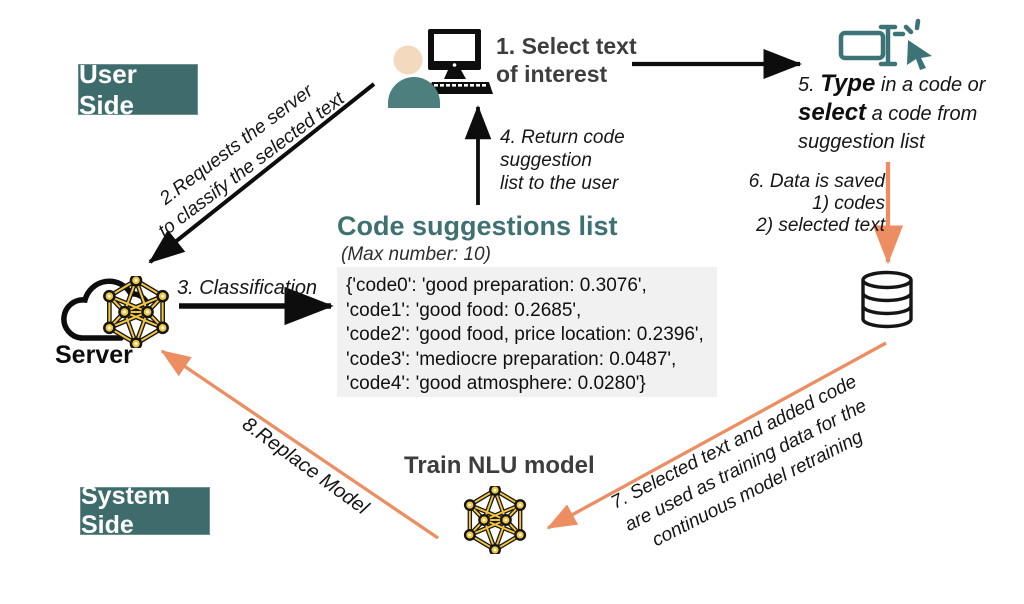 Image resolution: width=1024 pixels, height=604 pixels. What do you see at coordinates (455, 74) in the screenshot?
I see `monitor-stand` at bounding box center [455, 74].